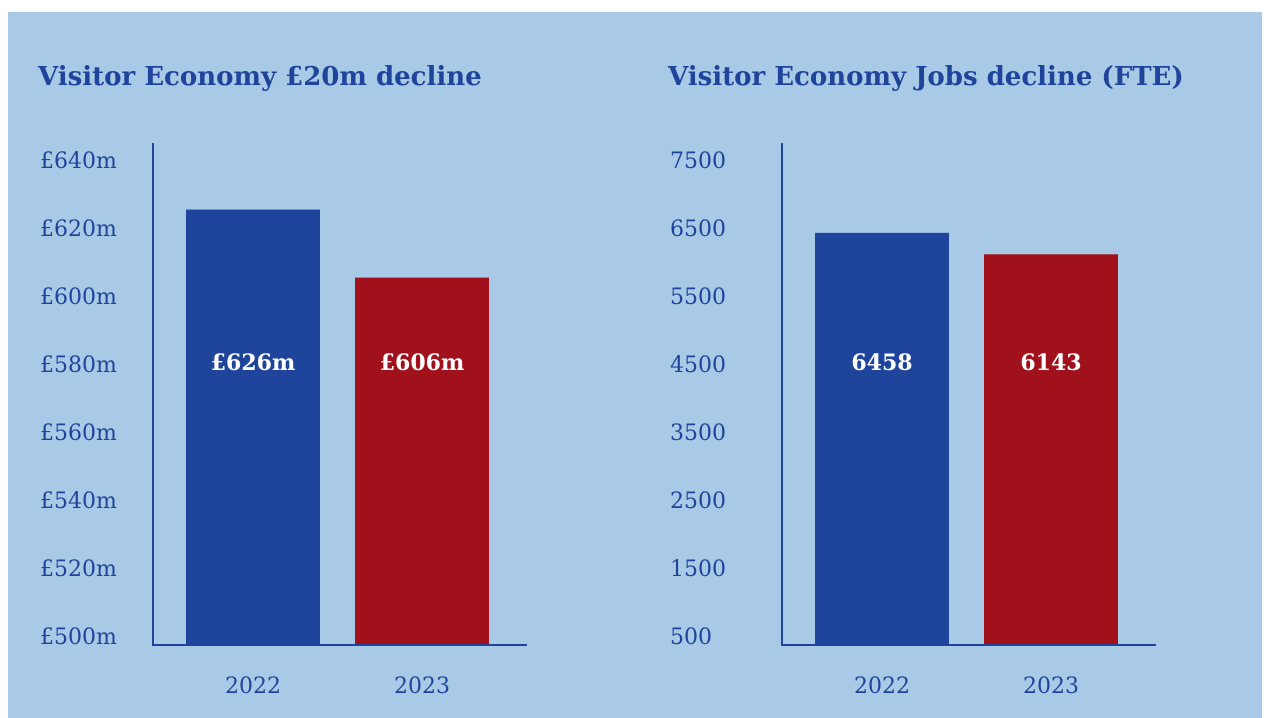 The image size is (1270, 718). Describe the element at coordinates (422, 363) in the screenshot. I see `value-label: £606m` at that location.